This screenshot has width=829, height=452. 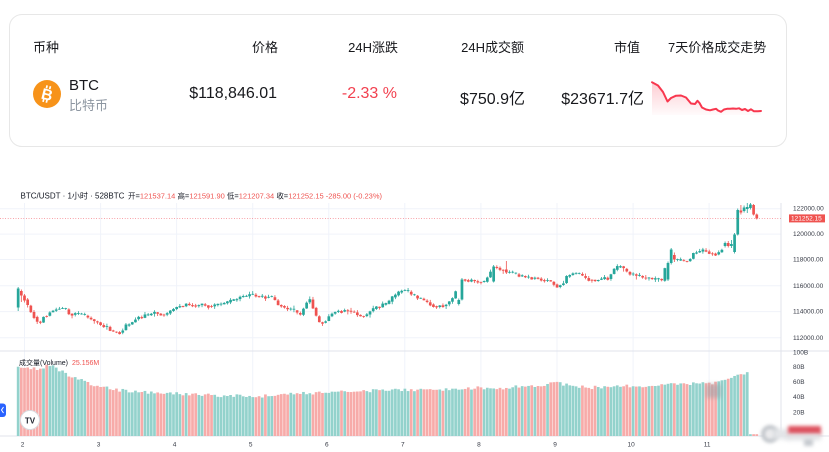 What do you see at coordinates (799, 382) in the screenshot?
I see `svg-text: 60B` at bounding box center [799, 382].